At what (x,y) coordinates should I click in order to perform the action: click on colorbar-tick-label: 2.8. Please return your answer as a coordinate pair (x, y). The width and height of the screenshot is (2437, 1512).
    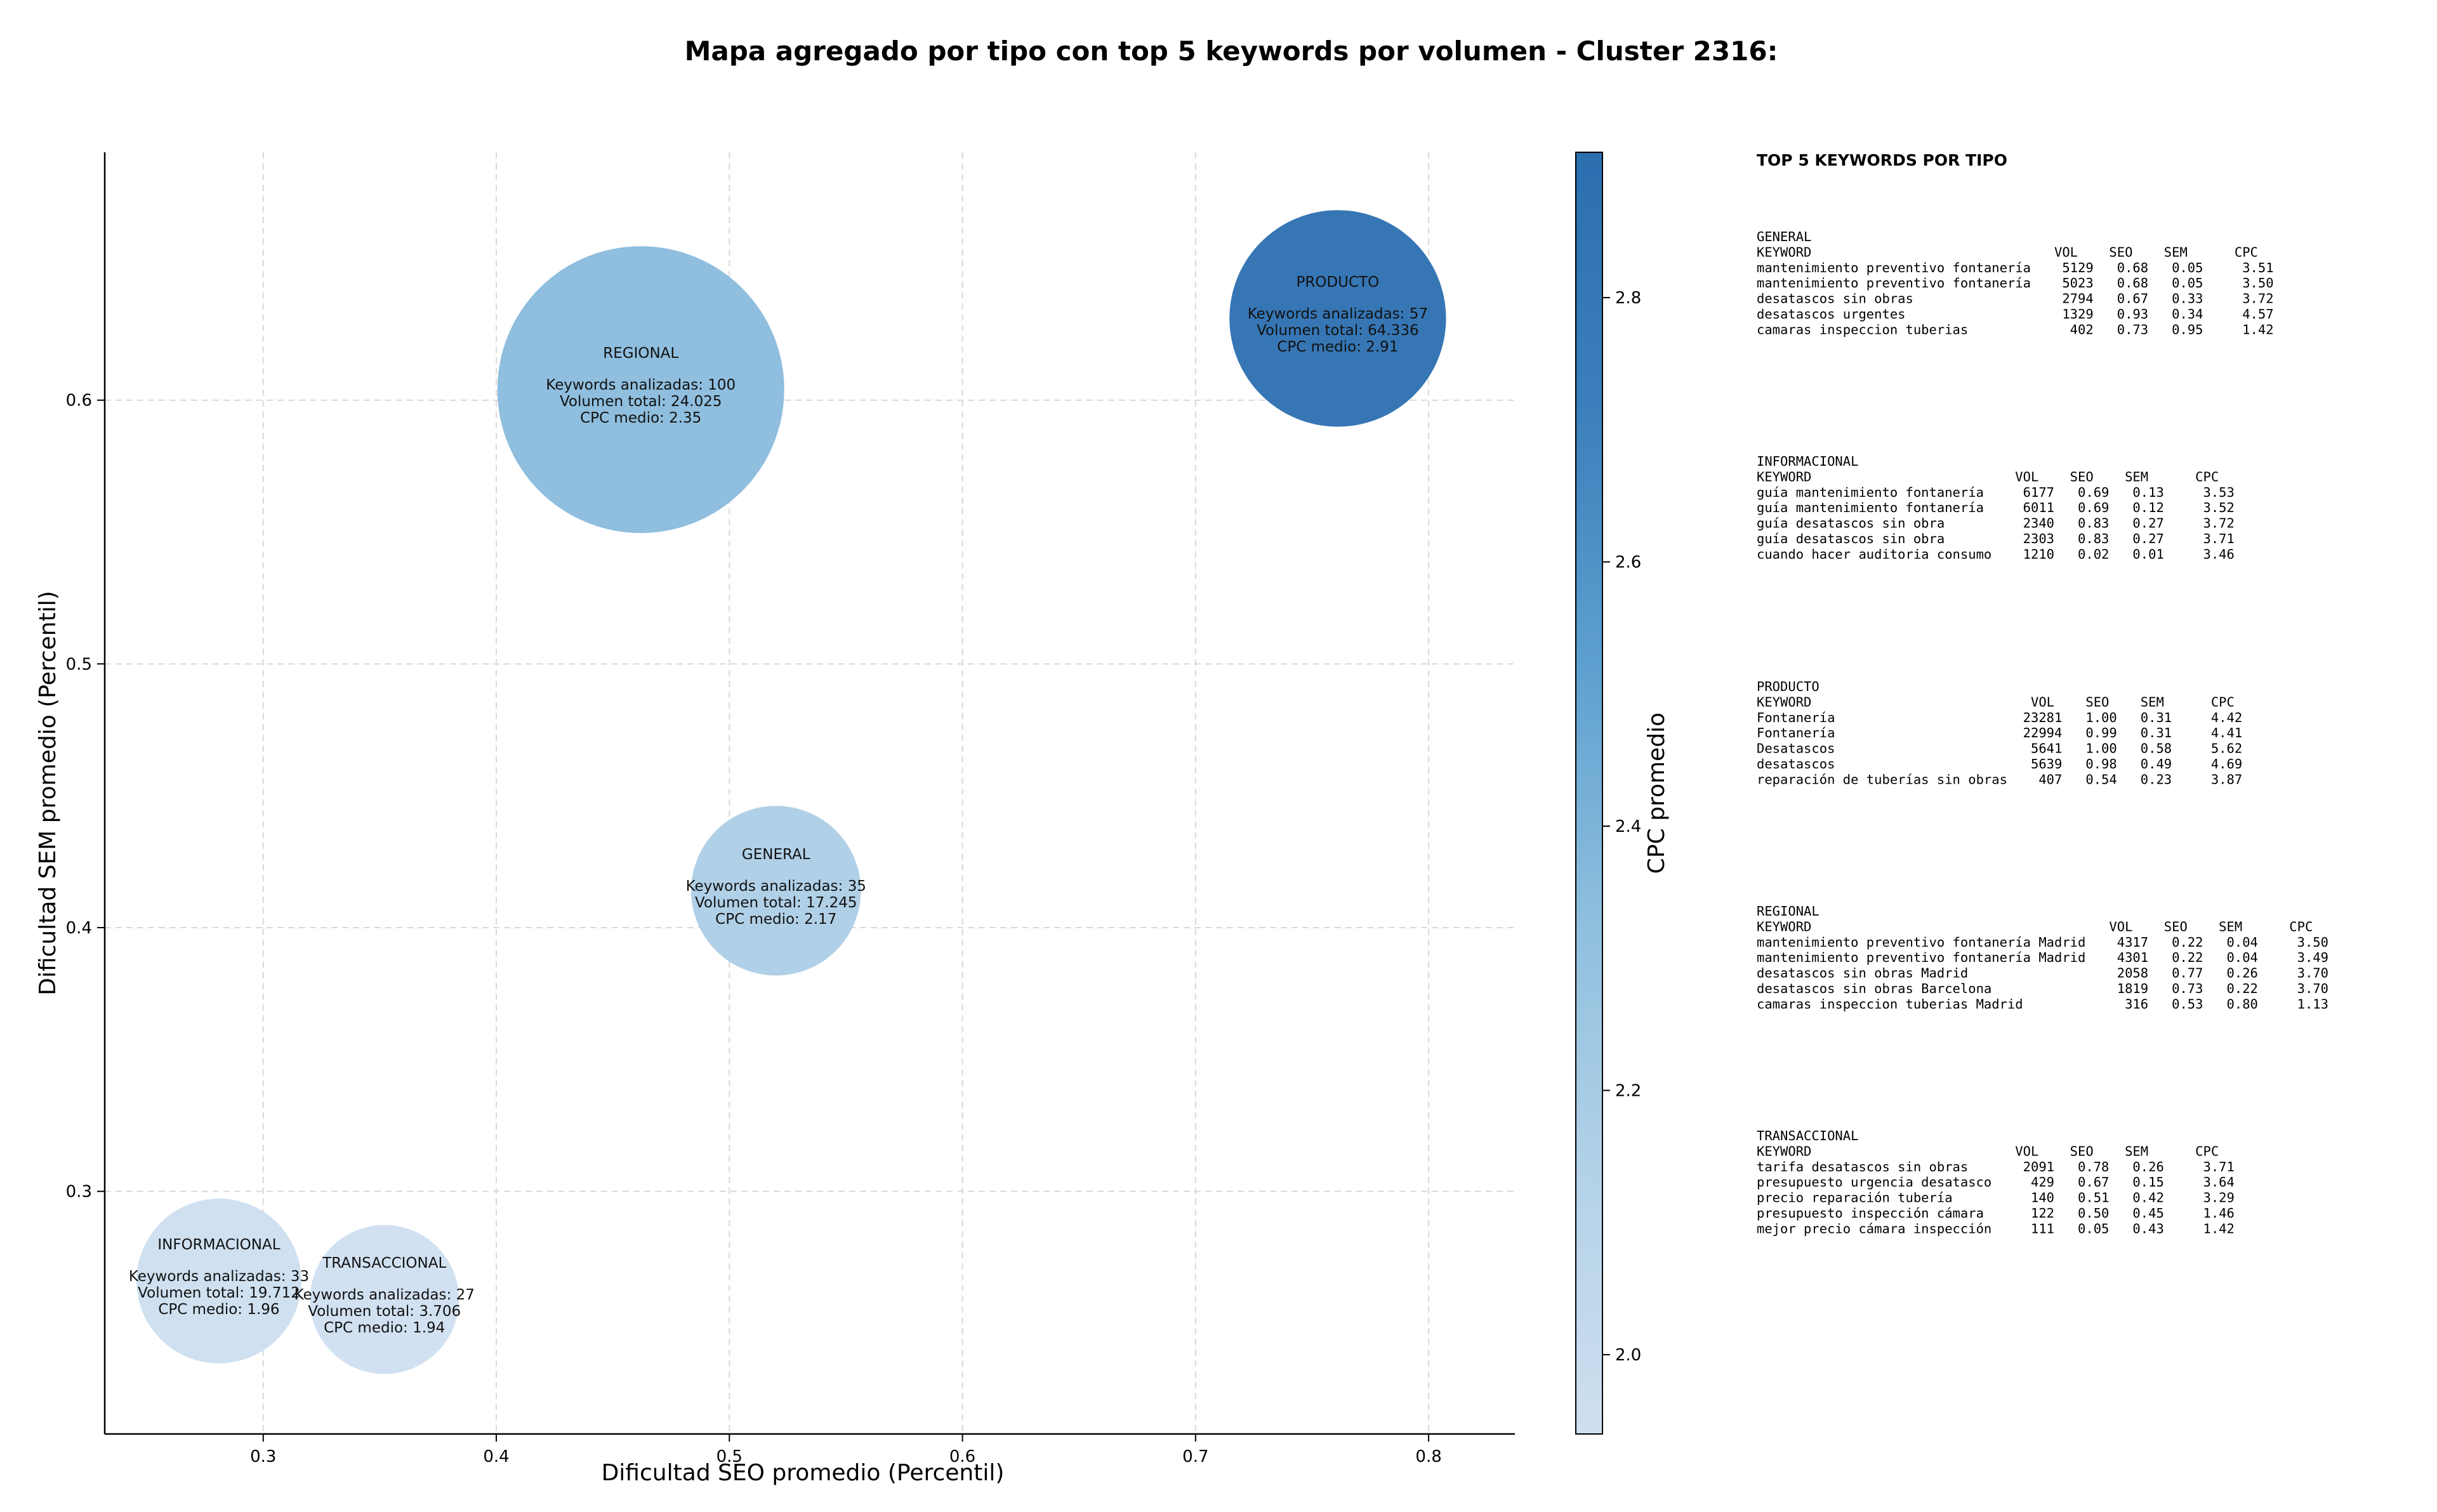
    Looking at the image, I should click on (1628, 299).